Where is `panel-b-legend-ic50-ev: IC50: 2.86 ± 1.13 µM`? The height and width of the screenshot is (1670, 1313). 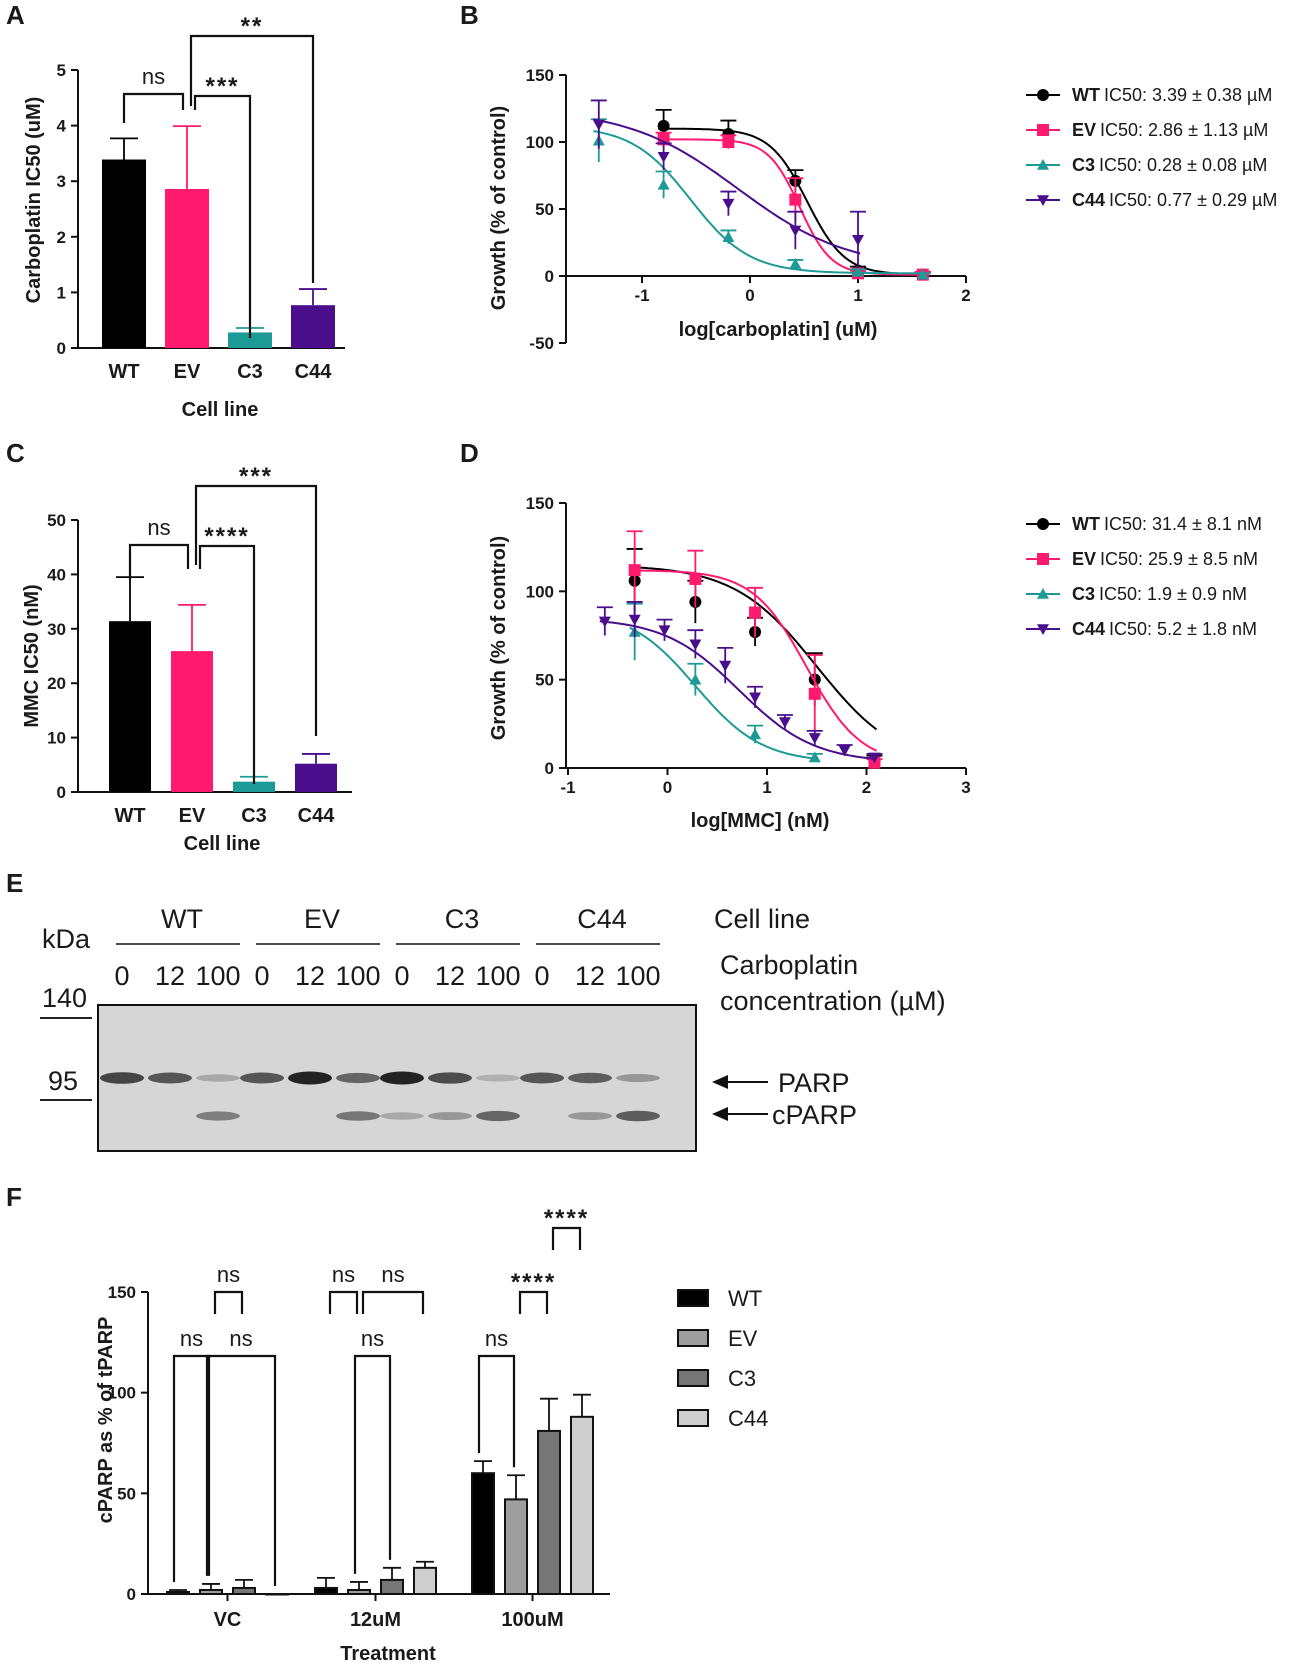 panel-b-legend-ic50-ev: IC50: 2.86 ± 1.13 µM is located at coordinates (1184, 130).